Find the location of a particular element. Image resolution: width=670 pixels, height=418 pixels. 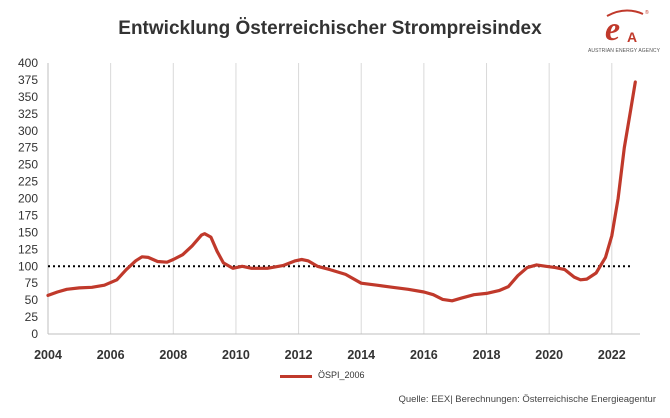

y-tick-label-175: 175 is located at coordinates (28, 215).